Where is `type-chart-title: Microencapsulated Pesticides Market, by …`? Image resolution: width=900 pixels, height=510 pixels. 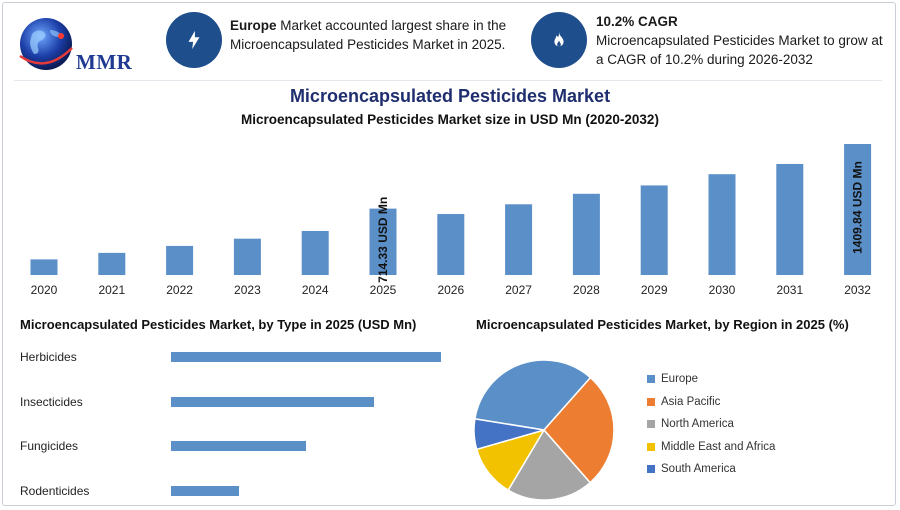
type-chart-title: Microencapsulated Pesticides Market, by … is located at coordinates (218, 324).